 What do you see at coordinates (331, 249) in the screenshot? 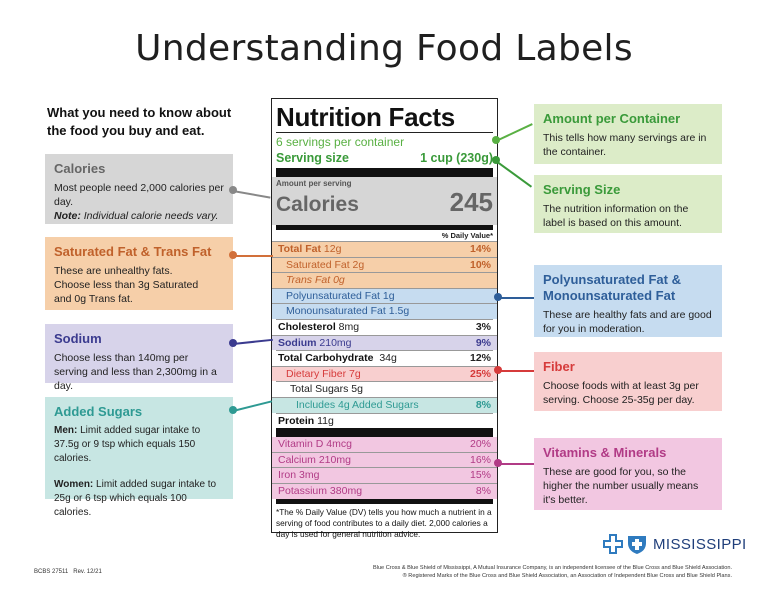
I see `total-fat-amount: 12g` at bounding box center [331, 249].